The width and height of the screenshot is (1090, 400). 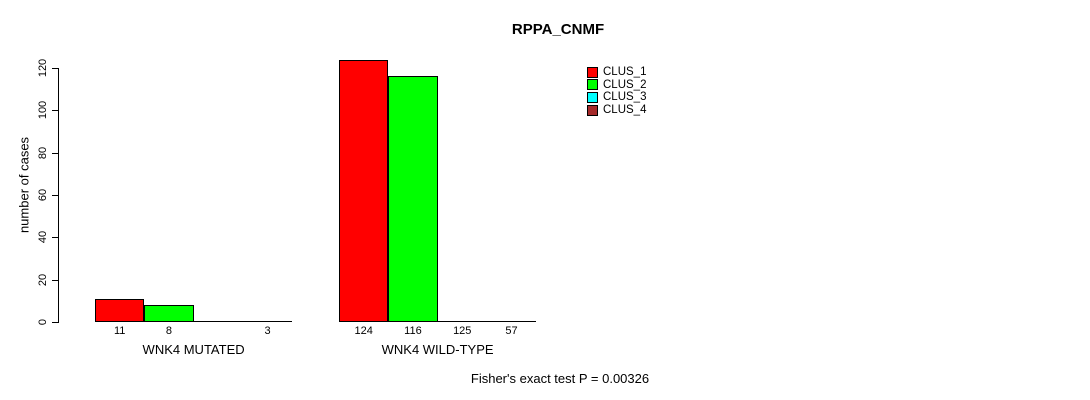 I want to click on legend-item: CLUS_1, so click(x=616, y=72).